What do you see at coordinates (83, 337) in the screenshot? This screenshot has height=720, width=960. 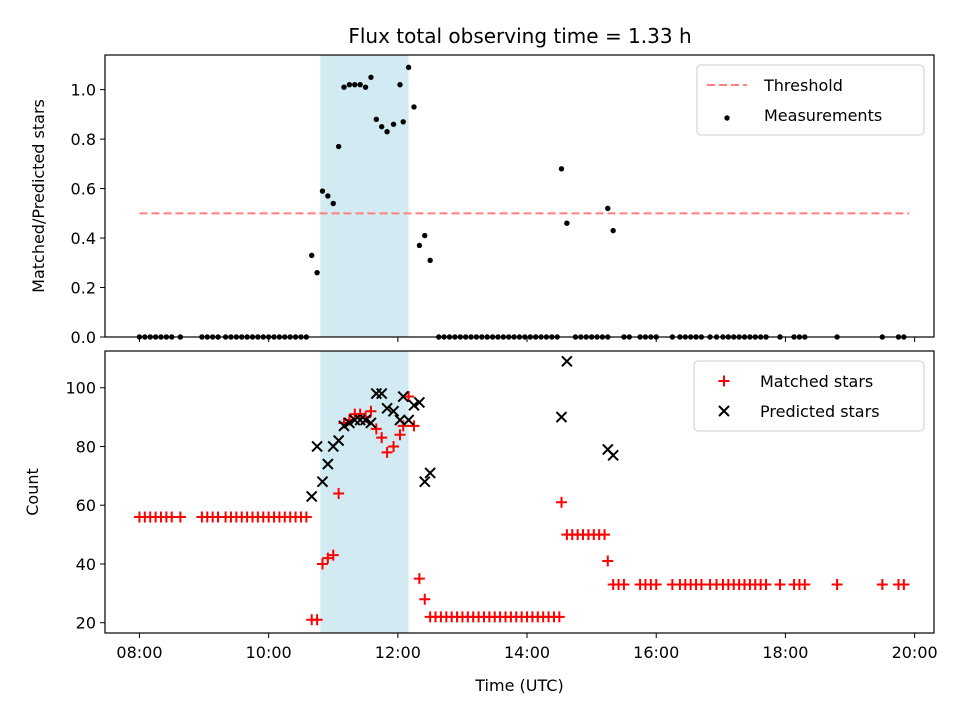 I see `y-tick-label: 0.0` at bounding box center [83, 337].